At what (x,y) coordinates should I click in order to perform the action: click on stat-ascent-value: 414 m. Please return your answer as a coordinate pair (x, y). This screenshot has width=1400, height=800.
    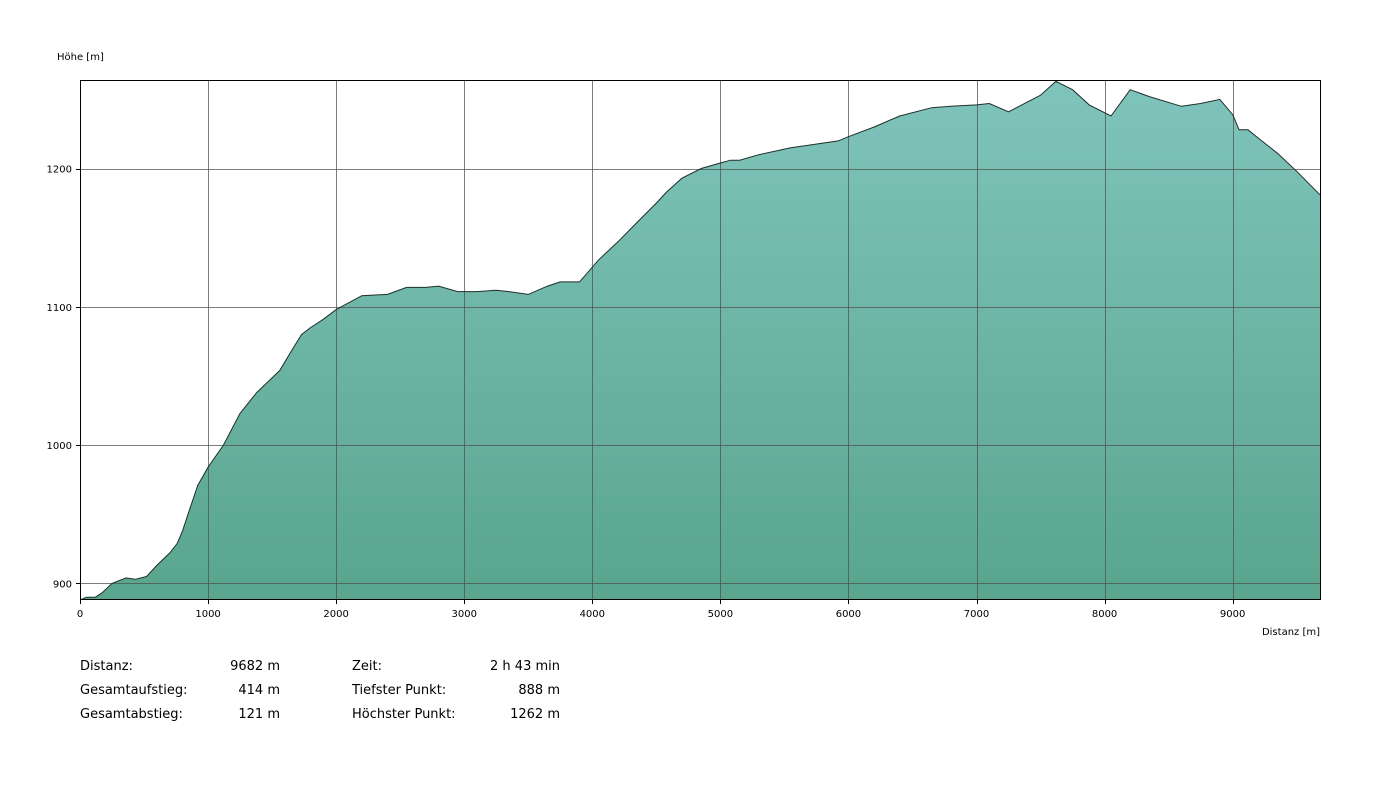
    Looking at the image, I should click on (259, 690).